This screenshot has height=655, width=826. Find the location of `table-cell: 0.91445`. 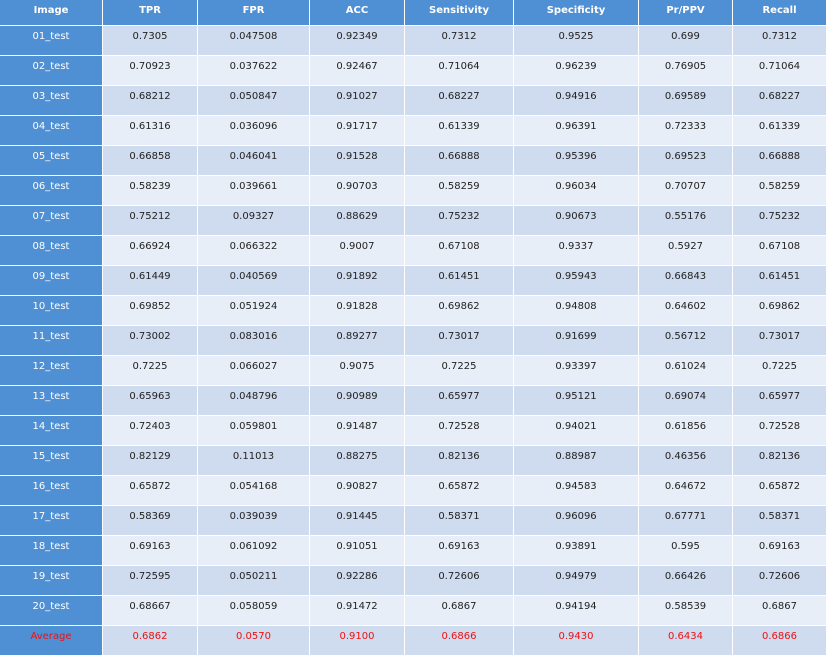

table-cell: 0.91445 is located at coordinates (357, 520).